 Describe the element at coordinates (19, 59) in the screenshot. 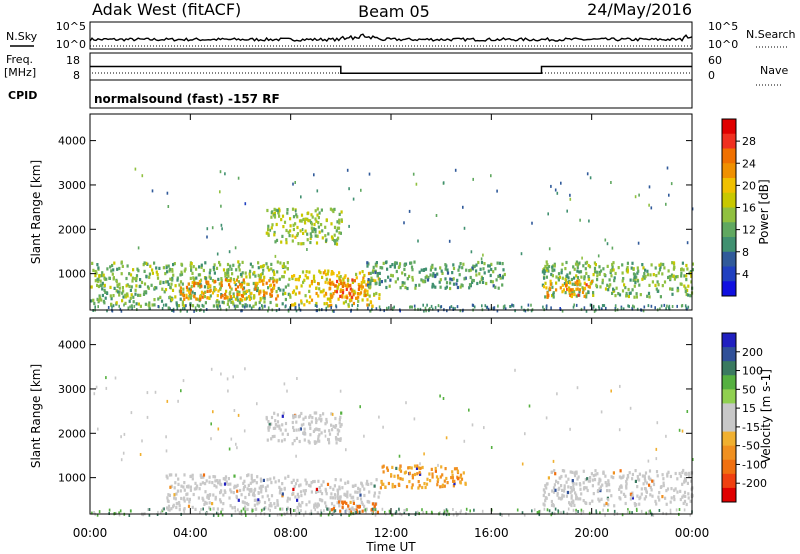

I see `freq-label: Freq.` at that location.